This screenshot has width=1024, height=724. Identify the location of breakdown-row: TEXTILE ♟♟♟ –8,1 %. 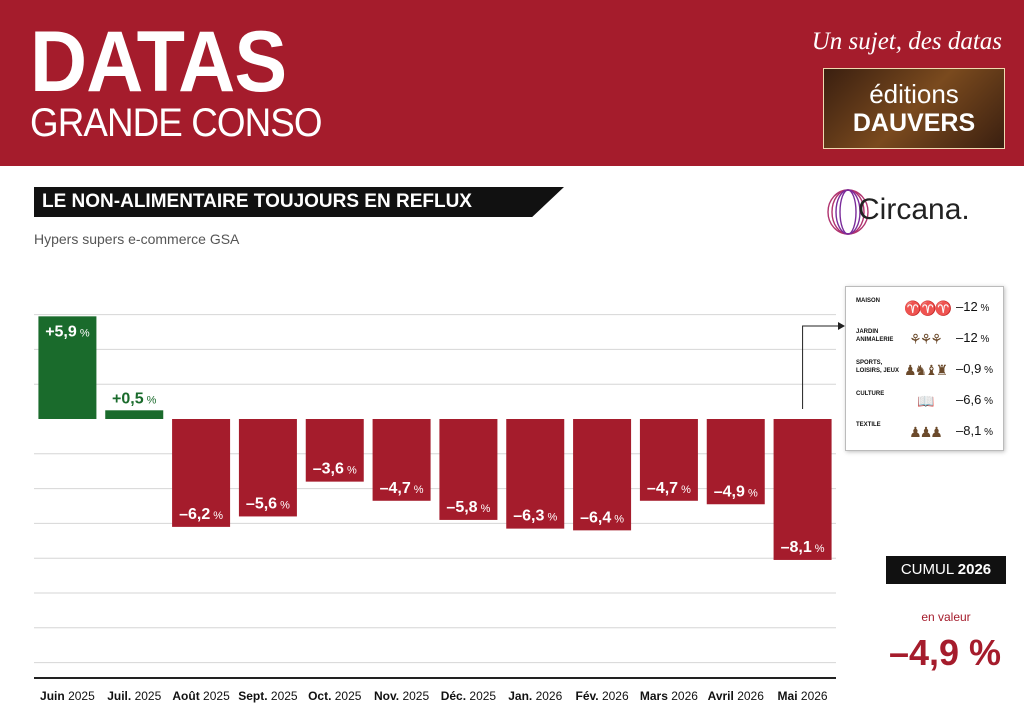
(925, 436).